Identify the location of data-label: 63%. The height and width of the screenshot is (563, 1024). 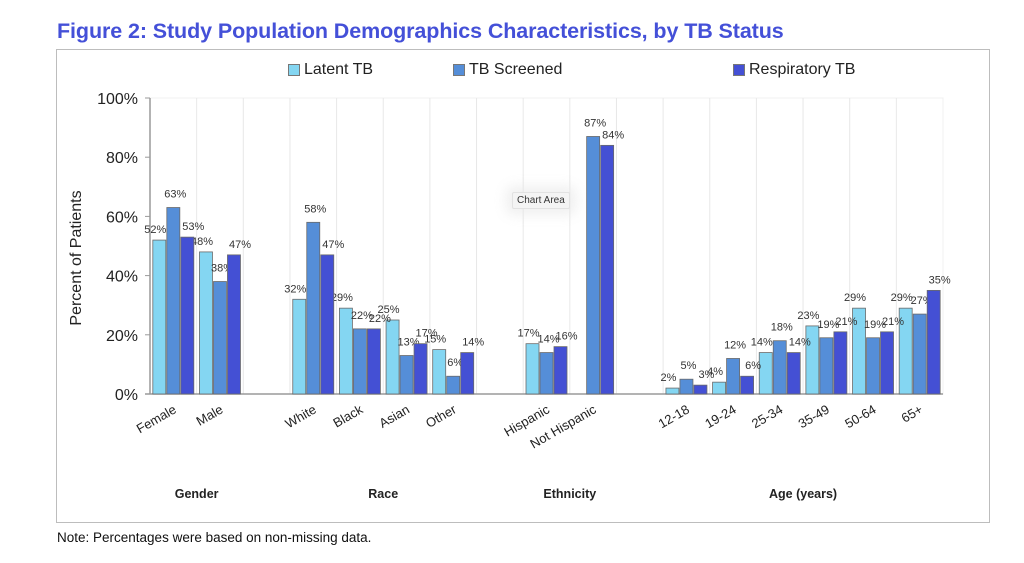
(175, 195).